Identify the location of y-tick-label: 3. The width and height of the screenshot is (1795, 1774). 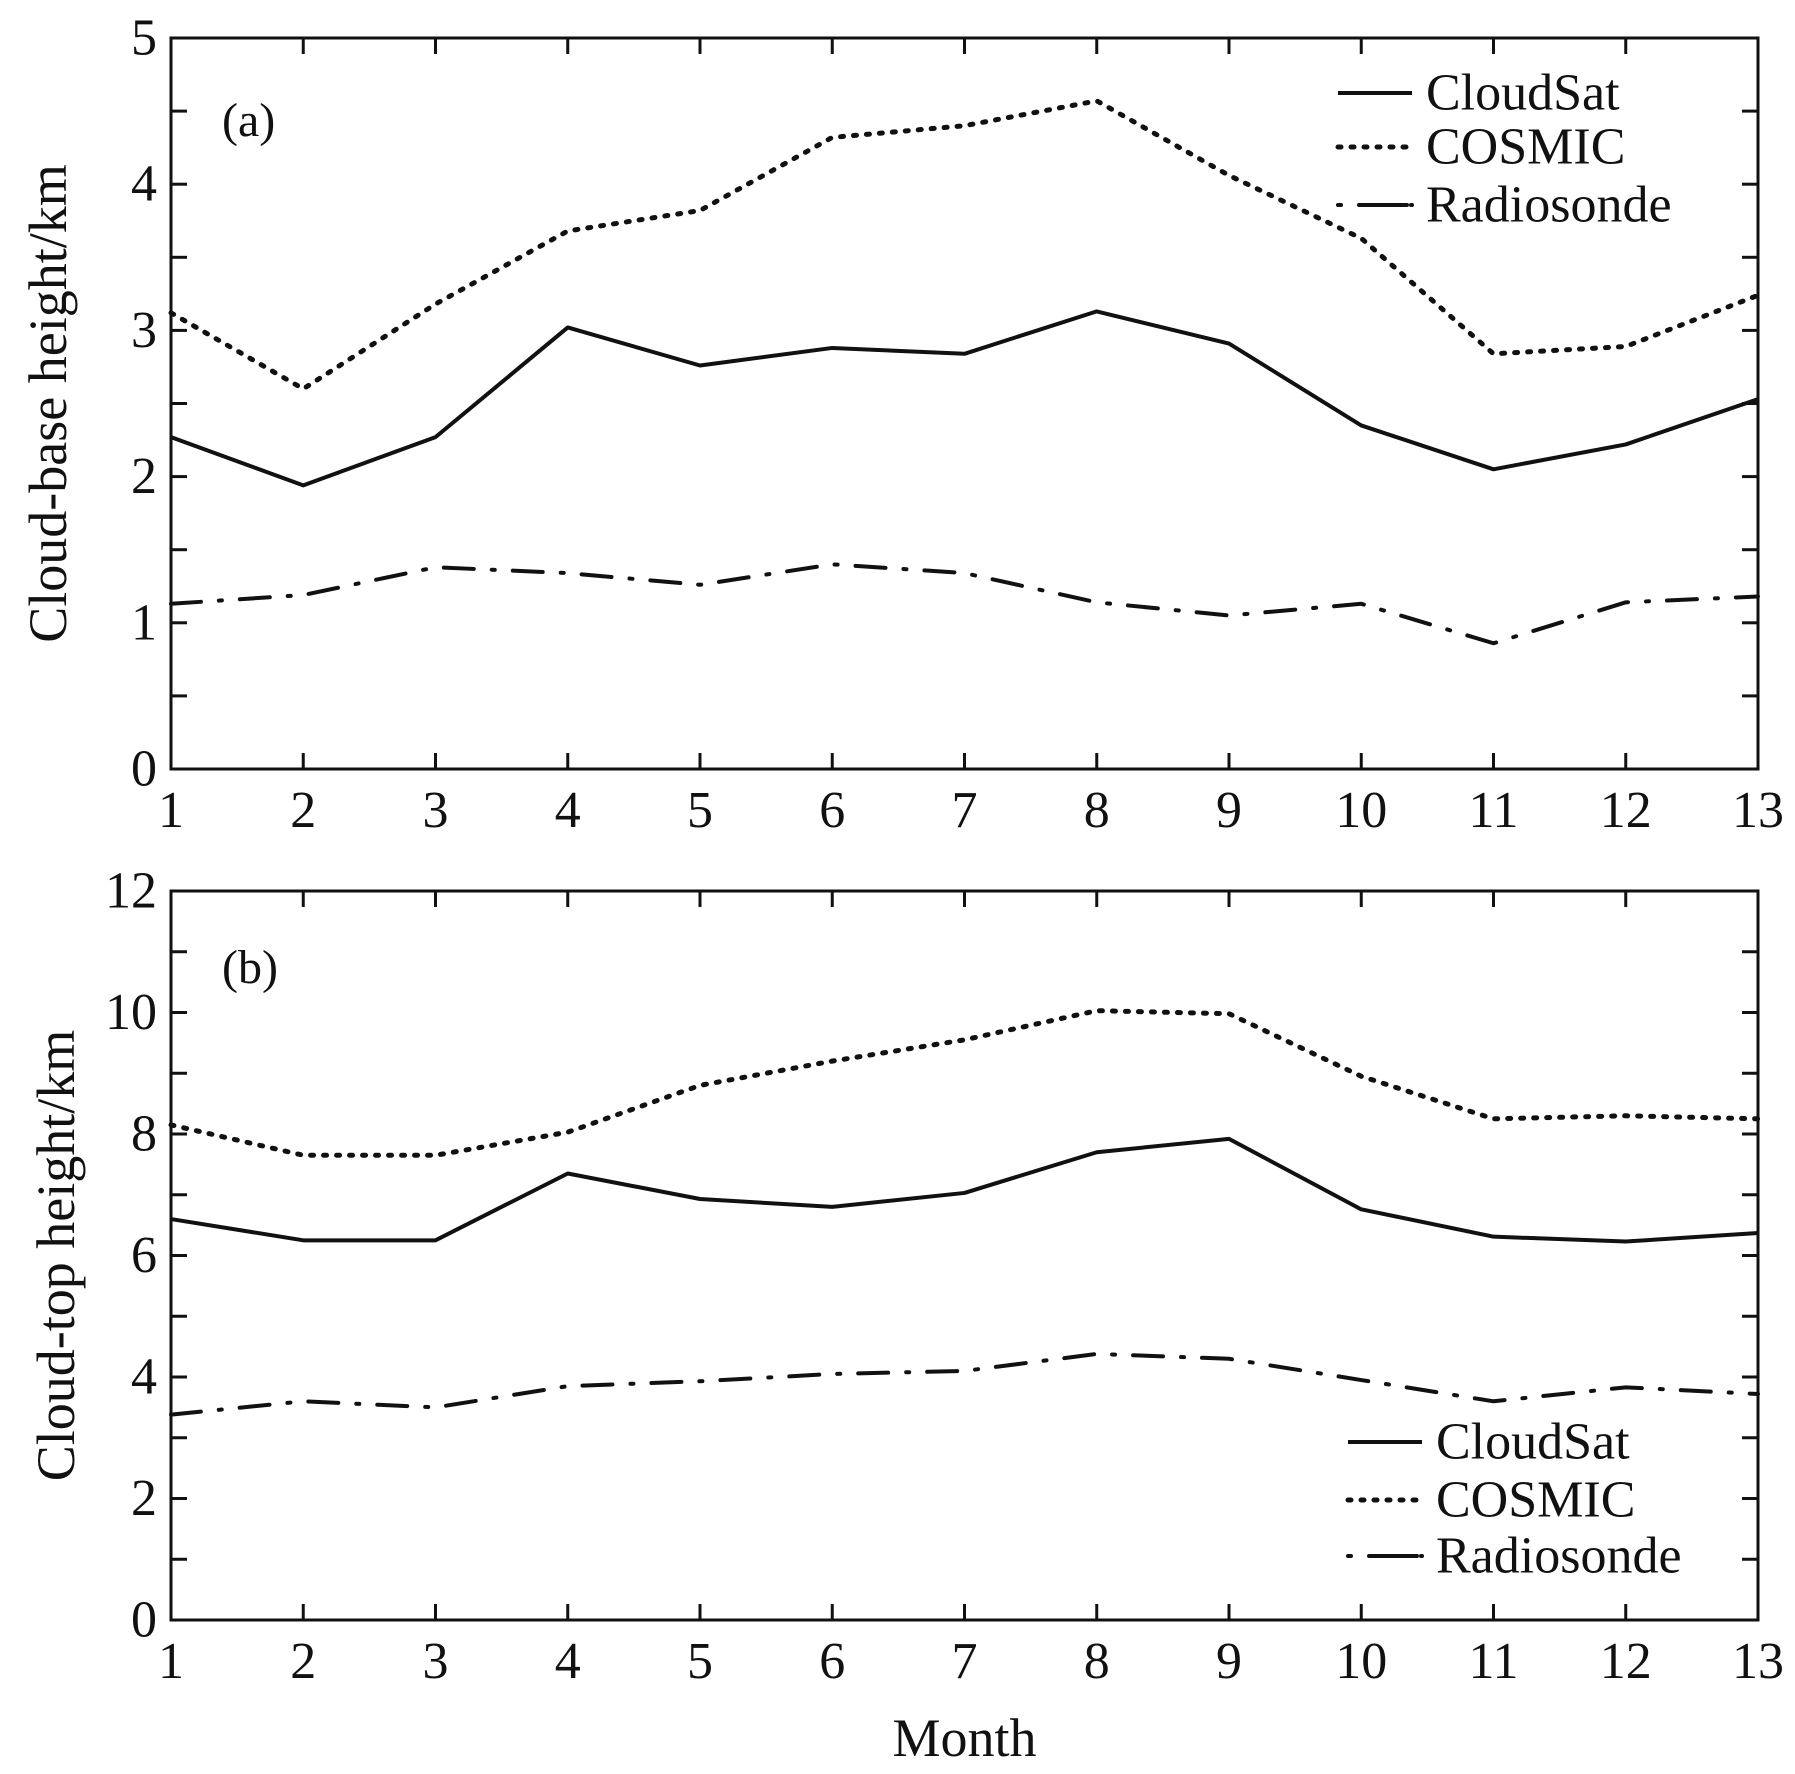
(144, 330).